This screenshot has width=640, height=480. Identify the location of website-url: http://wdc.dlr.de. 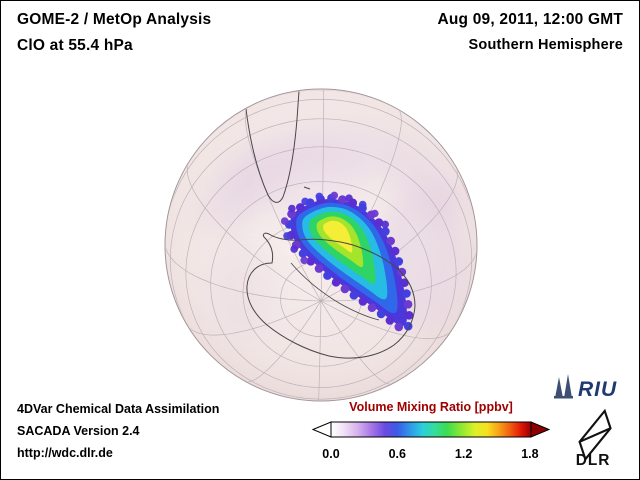
(65, 453).